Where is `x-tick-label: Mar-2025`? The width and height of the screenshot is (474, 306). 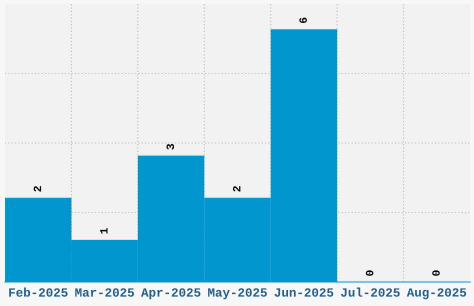 x-tick-label: Mar-2025 is located at coordinates (104, 292).